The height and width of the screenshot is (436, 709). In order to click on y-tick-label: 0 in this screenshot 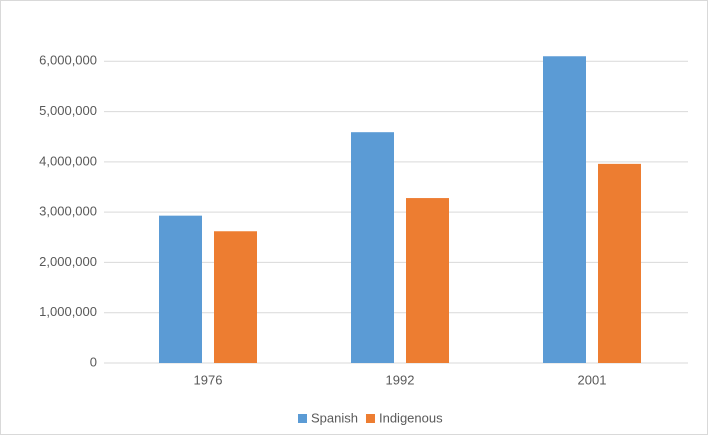, I will do `click(93, 361)`.